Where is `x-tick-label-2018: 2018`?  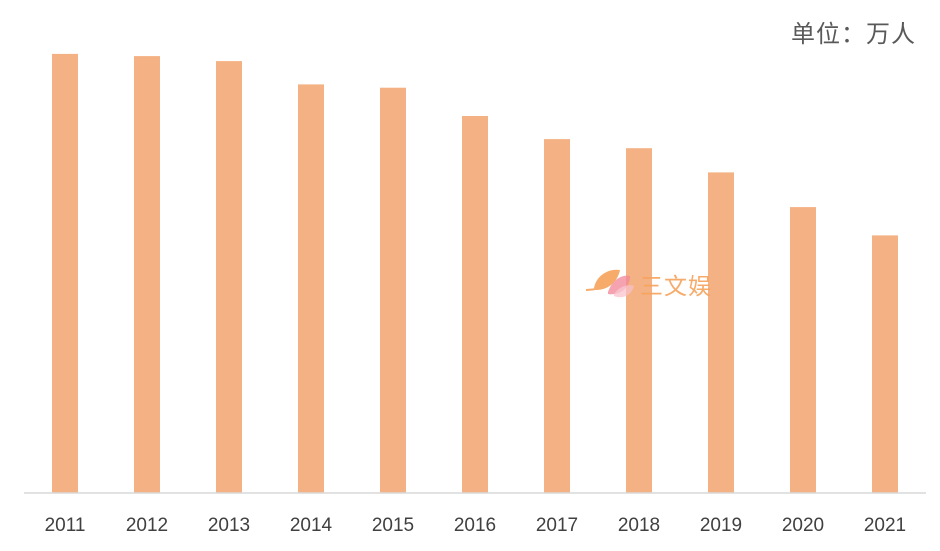 x-tick-label-2018: 2018 is located at coordinates (639, 525).